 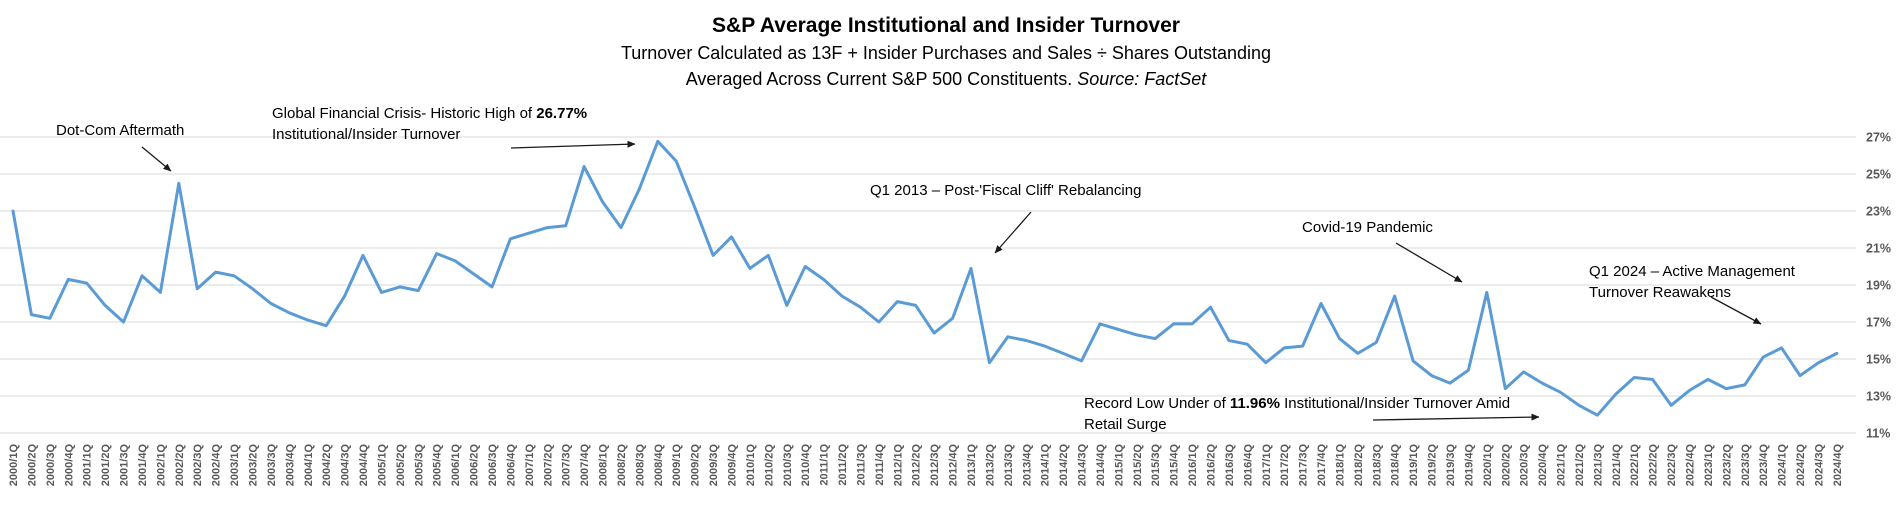 What do you see at coordinates (1660, 292) in the screenshot?
I see `annotation-line-2: Turnover Reawakens` at bounding box center [1660, 292].